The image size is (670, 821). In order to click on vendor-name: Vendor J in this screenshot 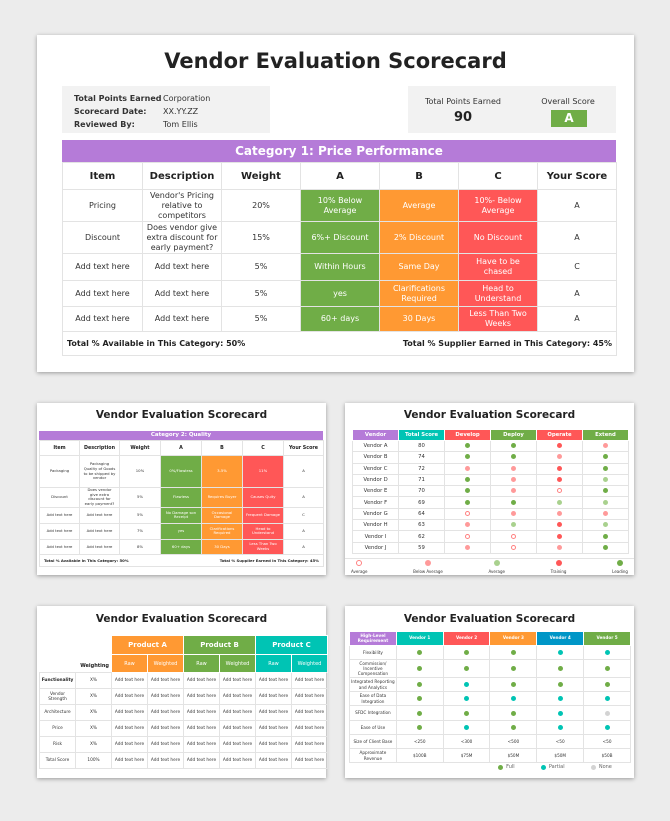, I will do `click(375, 547)`.